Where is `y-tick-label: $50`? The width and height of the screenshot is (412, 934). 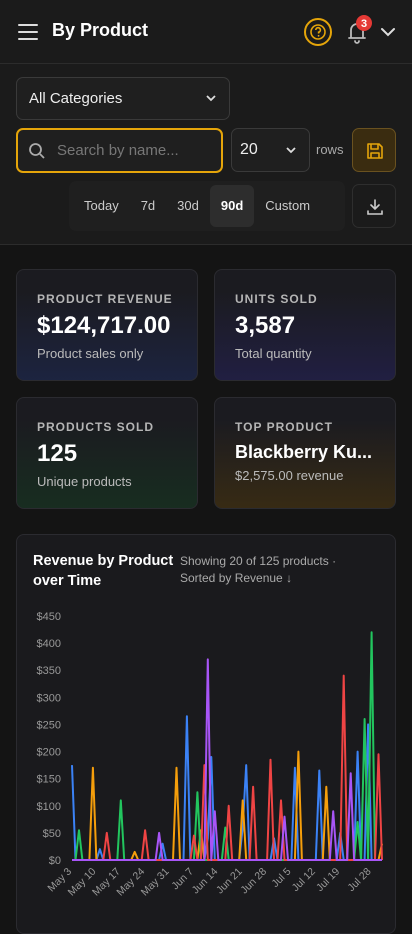
y-tick-label: $50 is located at coordinates (52, 834).